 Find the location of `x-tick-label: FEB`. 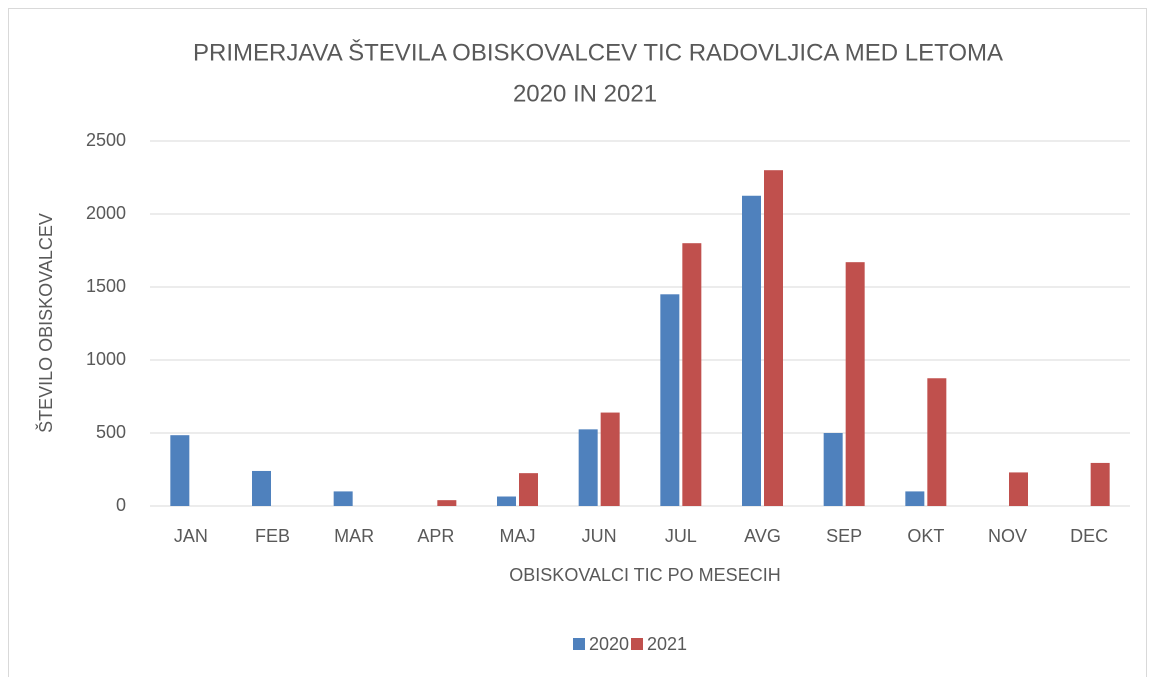

x-tick-label: FEB is located at coordinates (272, 536).